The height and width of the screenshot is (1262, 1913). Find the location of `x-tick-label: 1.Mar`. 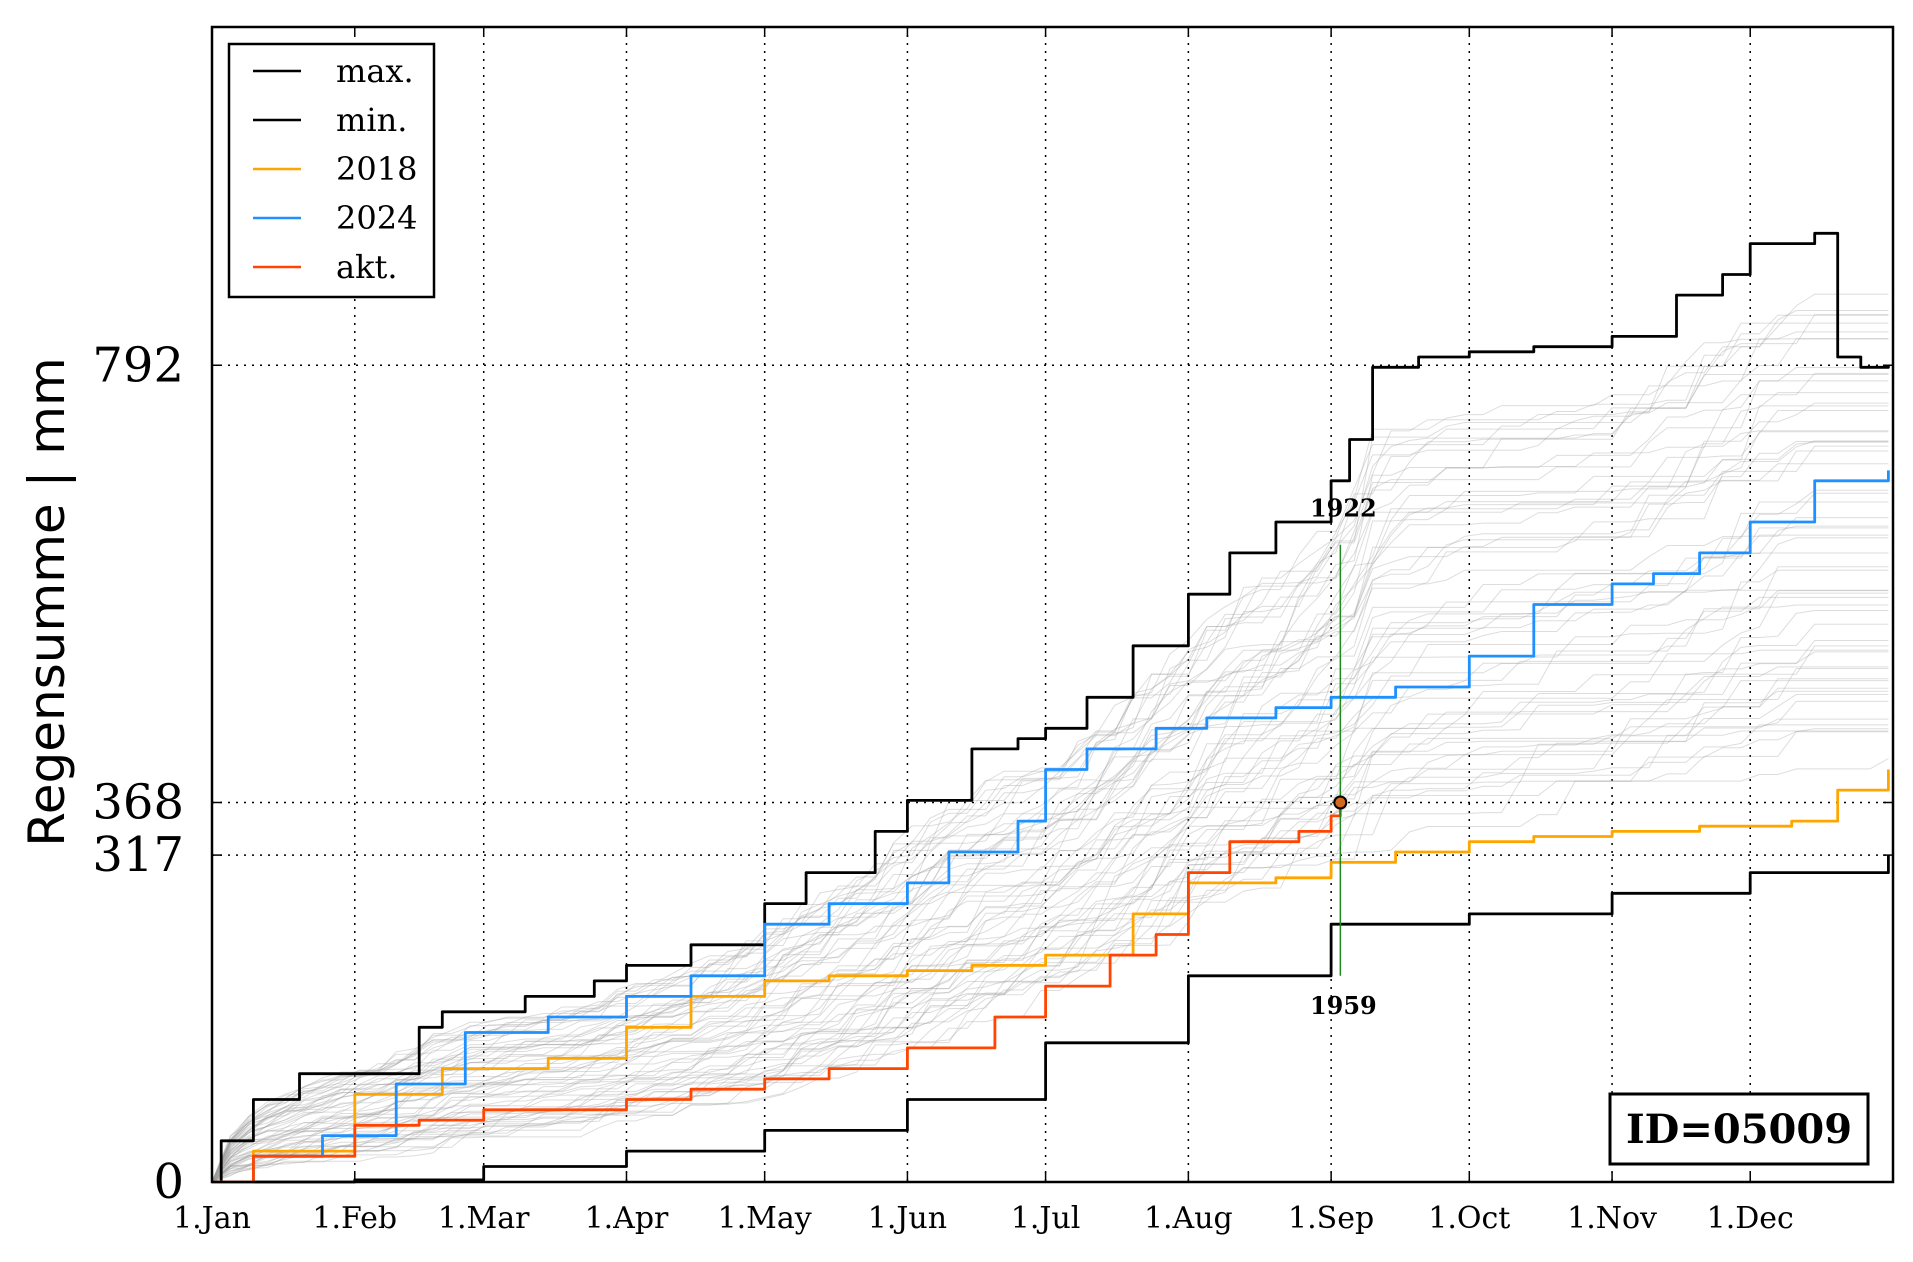

x-tick-label: 1.Mar is located at coordinates (484, 1218).